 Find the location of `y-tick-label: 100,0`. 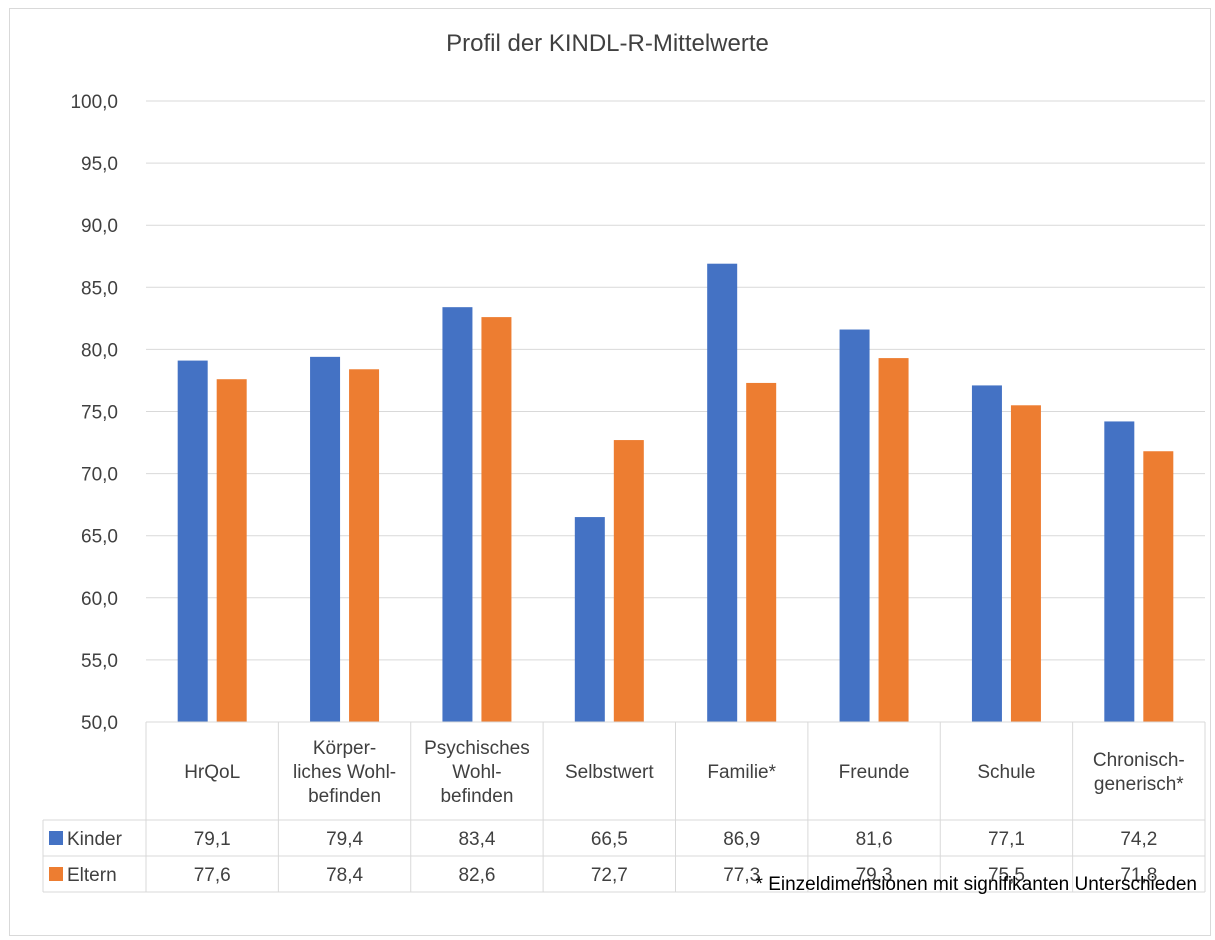

y-tick-label: 100,0 is located at coordinates (94, 102).